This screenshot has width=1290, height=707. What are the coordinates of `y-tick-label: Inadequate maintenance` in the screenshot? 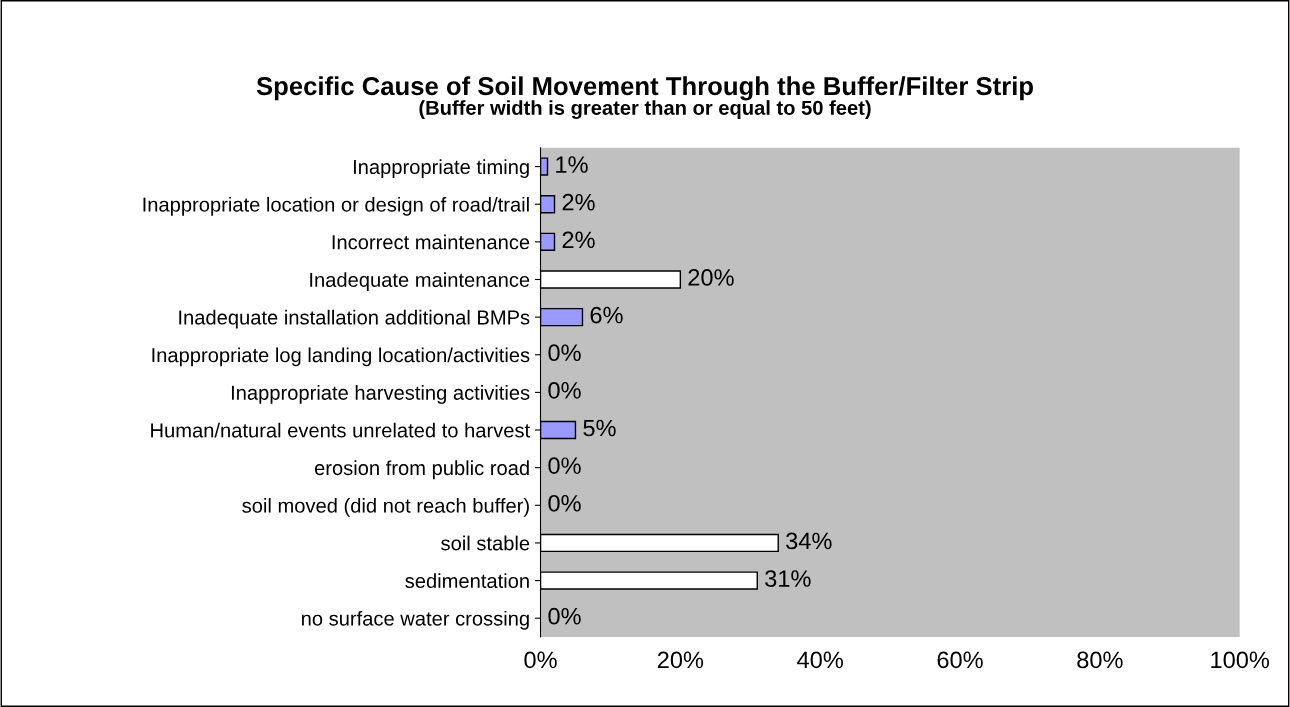 It's located at (420, 281).